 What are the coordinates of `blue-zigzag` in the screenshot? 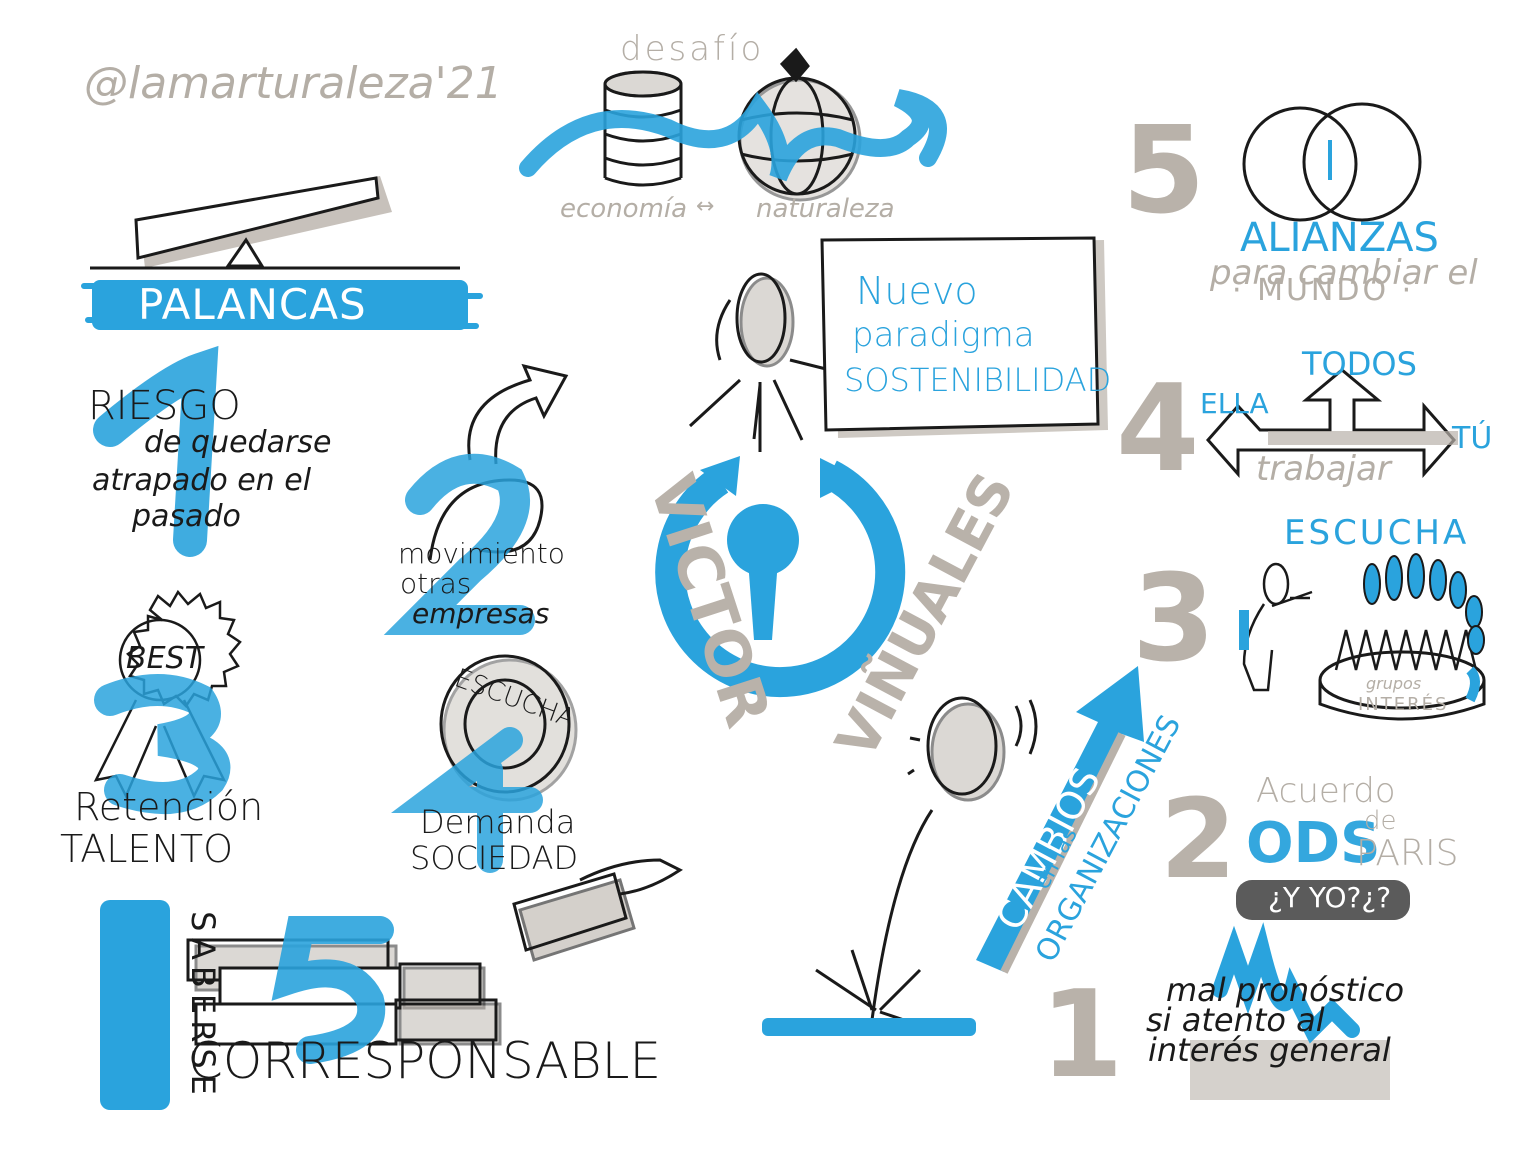 It's located at (1286, 983).